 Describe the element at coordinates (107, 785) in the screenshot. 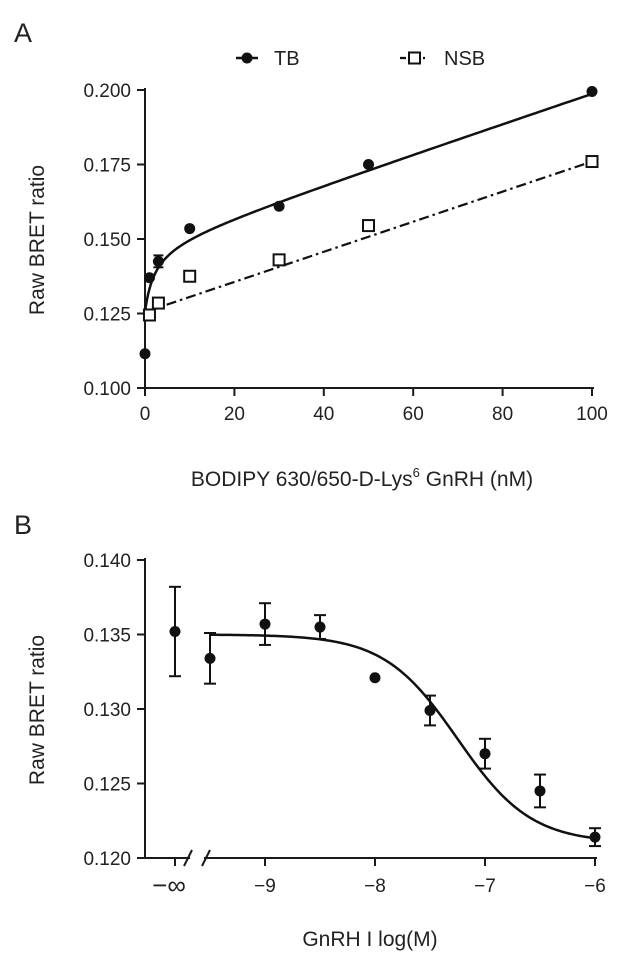

I see `panel-b-y-tick-label: 0.125` at that location.